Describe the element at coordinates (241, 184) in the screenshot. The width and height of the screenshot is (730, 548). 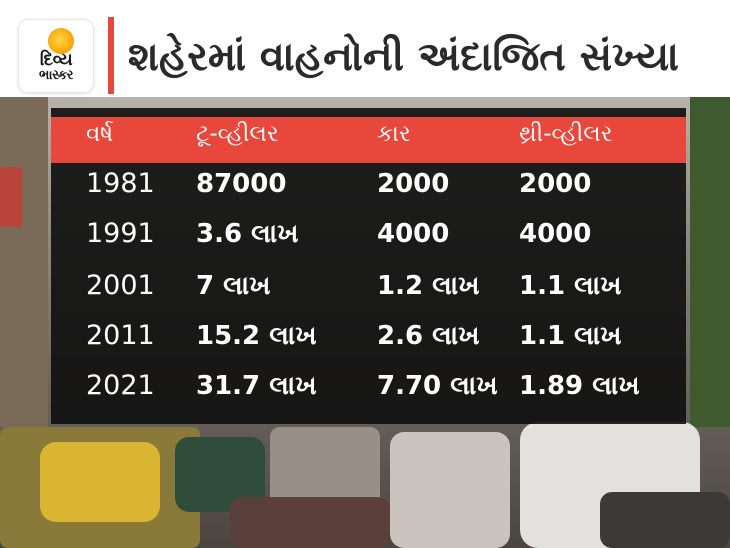
I see `table-cell-two-wheeler: 87000` at that location.